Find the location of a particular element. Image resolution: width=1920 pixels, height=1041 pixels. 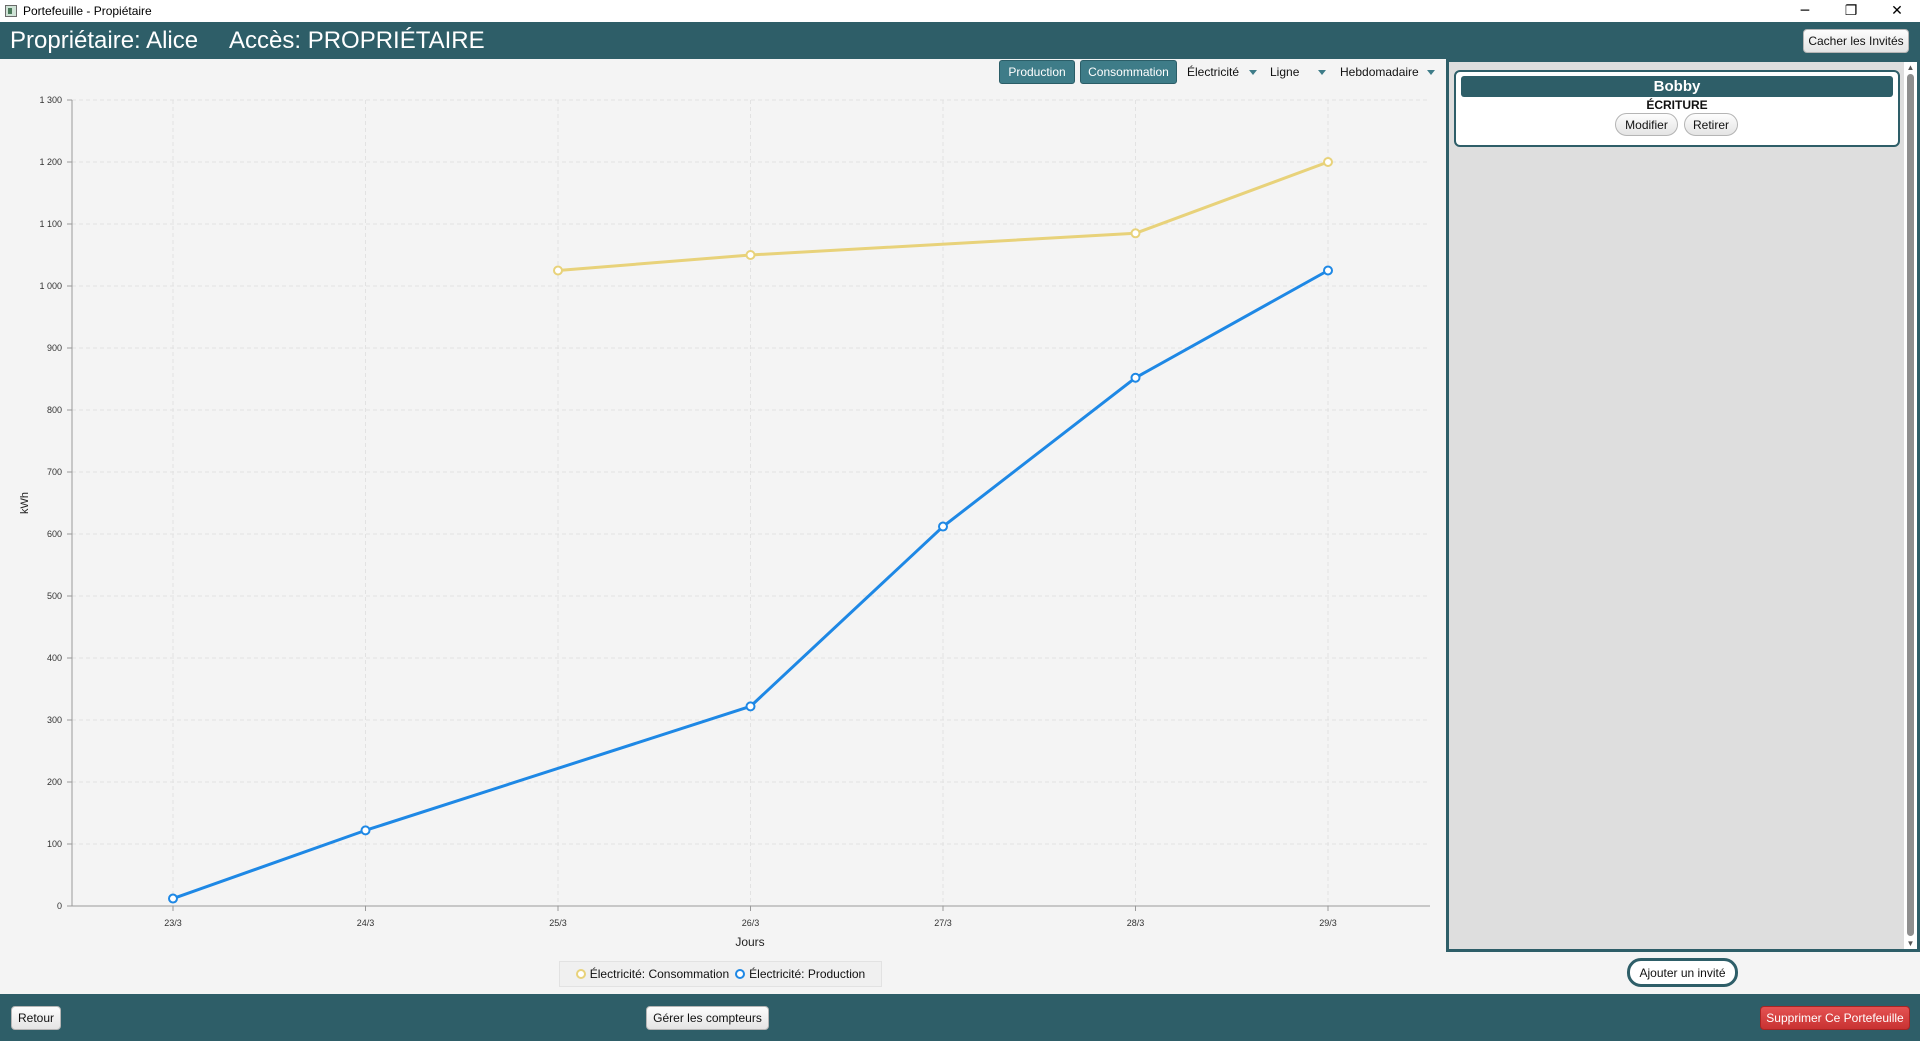

delete-portfolio-button: Supprimer Ce Portefeuille is located at coordinates (1835, 1018).